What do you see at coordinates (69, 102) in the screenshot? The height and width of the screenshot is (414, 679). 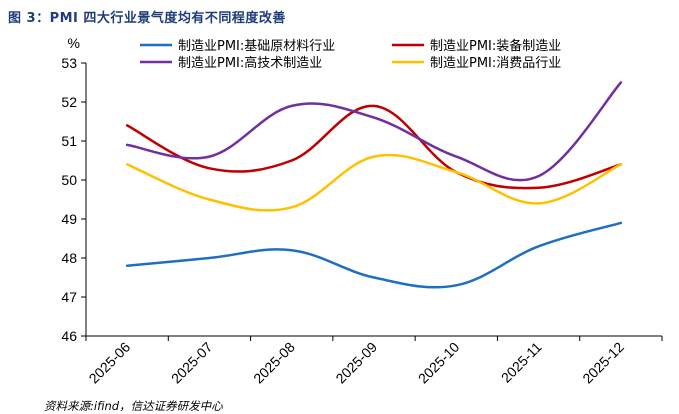 I see `y-tick-label: 52` at bounding box center [69, 102].